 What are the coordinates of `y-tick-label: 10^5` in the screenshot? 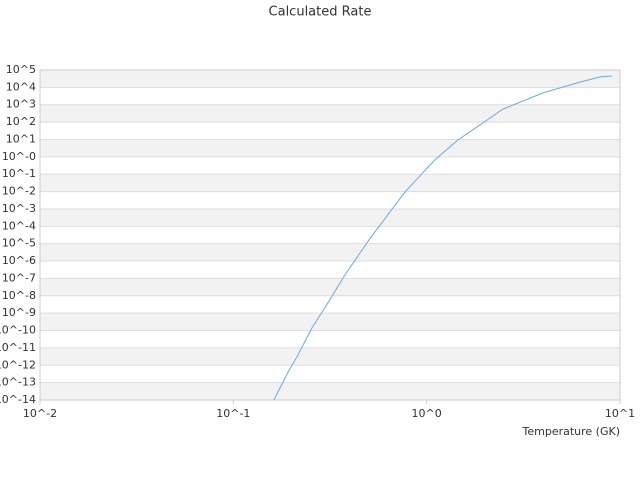 It's located at (21, 69).